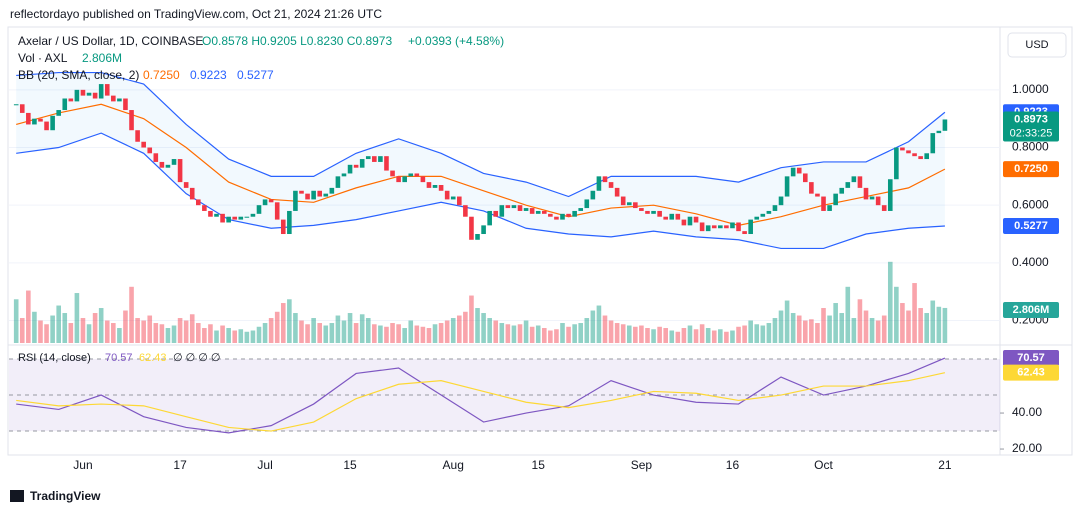  I want to click on change-legend: +0.0393 (+4.58%), so click(456, 41).